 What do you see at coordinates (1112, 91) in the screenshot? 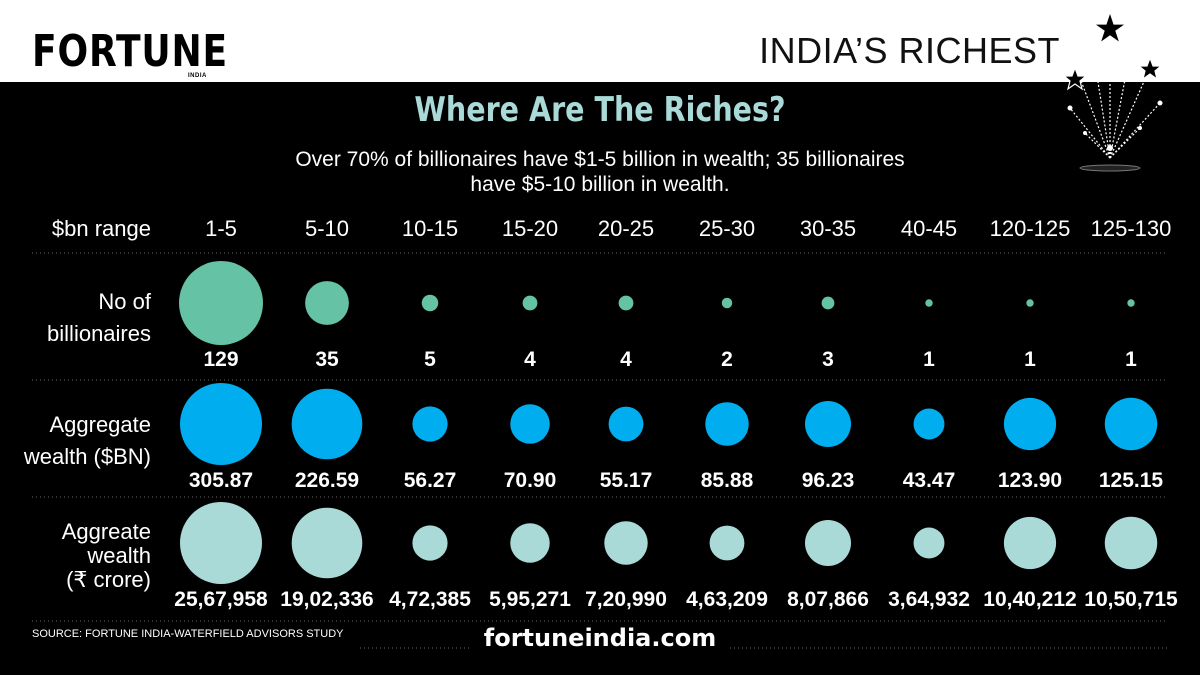
I see `fireworks-illustration-icon` at bounding box center [1112, 91].